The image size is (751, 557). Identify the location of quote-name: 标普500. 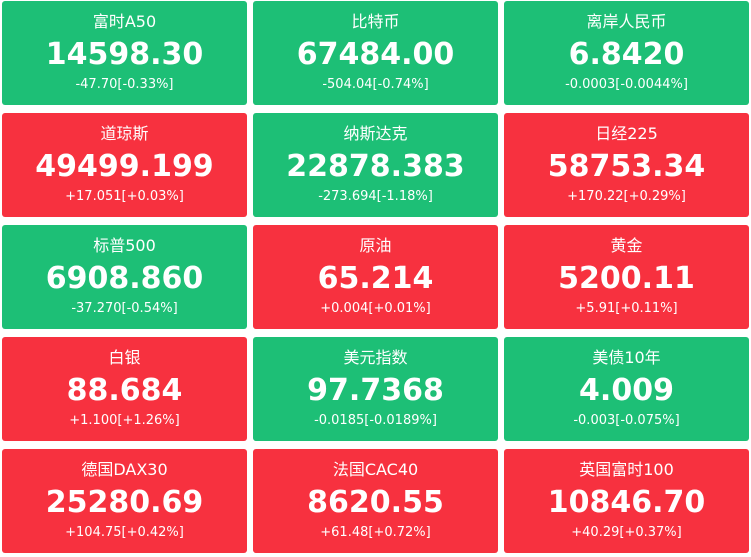
(124, 245).